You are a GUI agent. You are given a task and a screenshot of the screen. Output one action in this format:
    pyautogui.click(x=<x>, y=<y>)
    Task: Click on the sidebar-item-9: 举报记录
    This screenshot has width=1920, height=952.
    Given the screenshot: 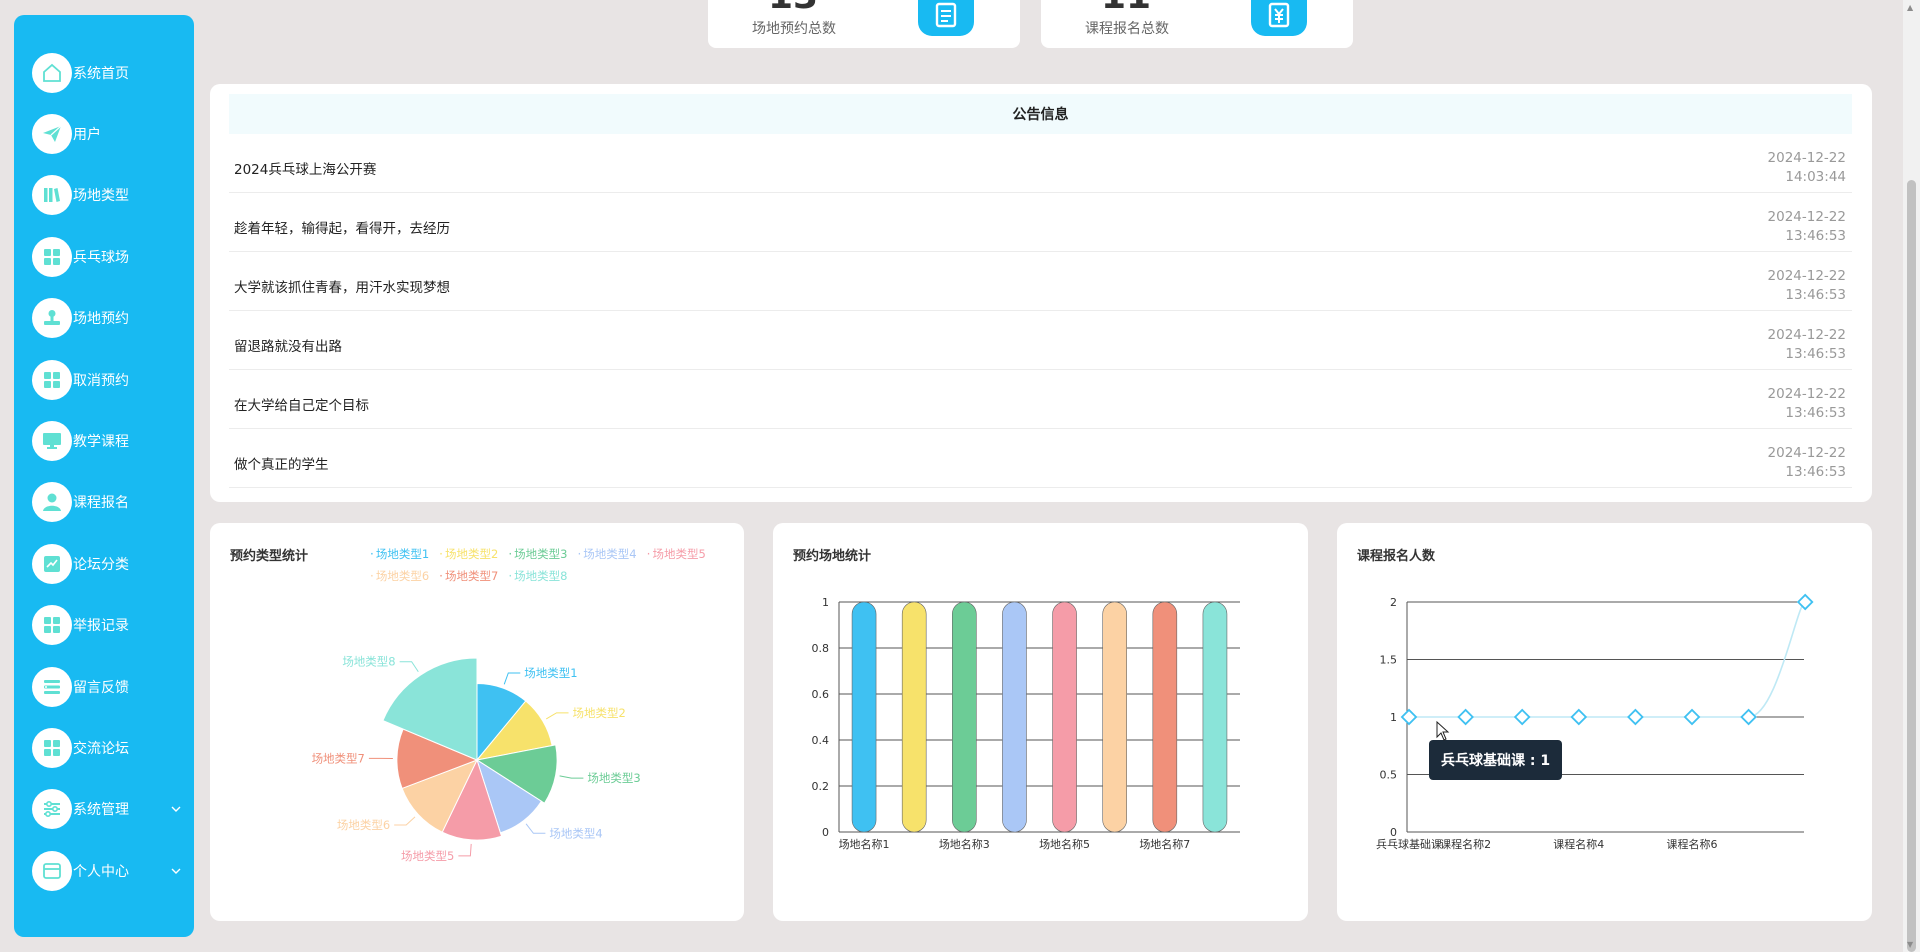 What is the action you would take?
    pyautogui.click(x=104, y=625)
    